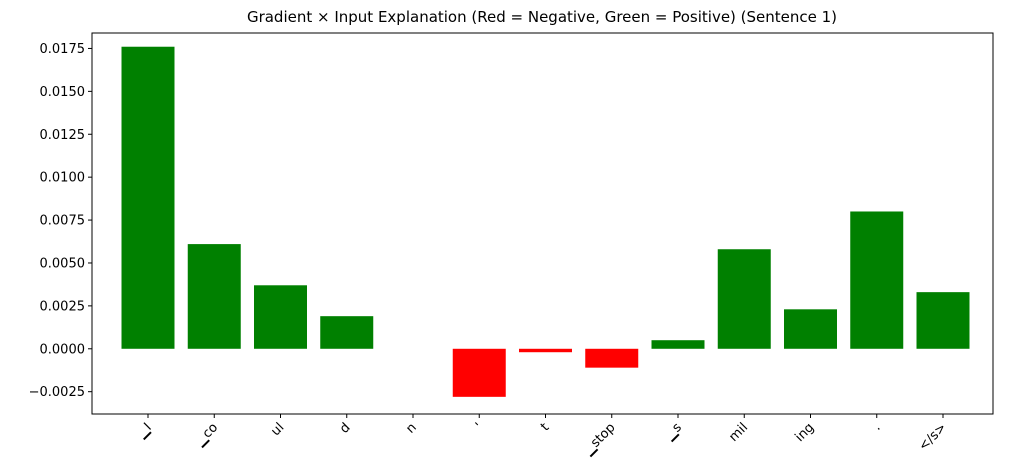 This screenshot has height=473, width=1020. Describe the element at coordinates (673, 431) in the screenshot. I see `x-tick-label: ▁s` at that location.